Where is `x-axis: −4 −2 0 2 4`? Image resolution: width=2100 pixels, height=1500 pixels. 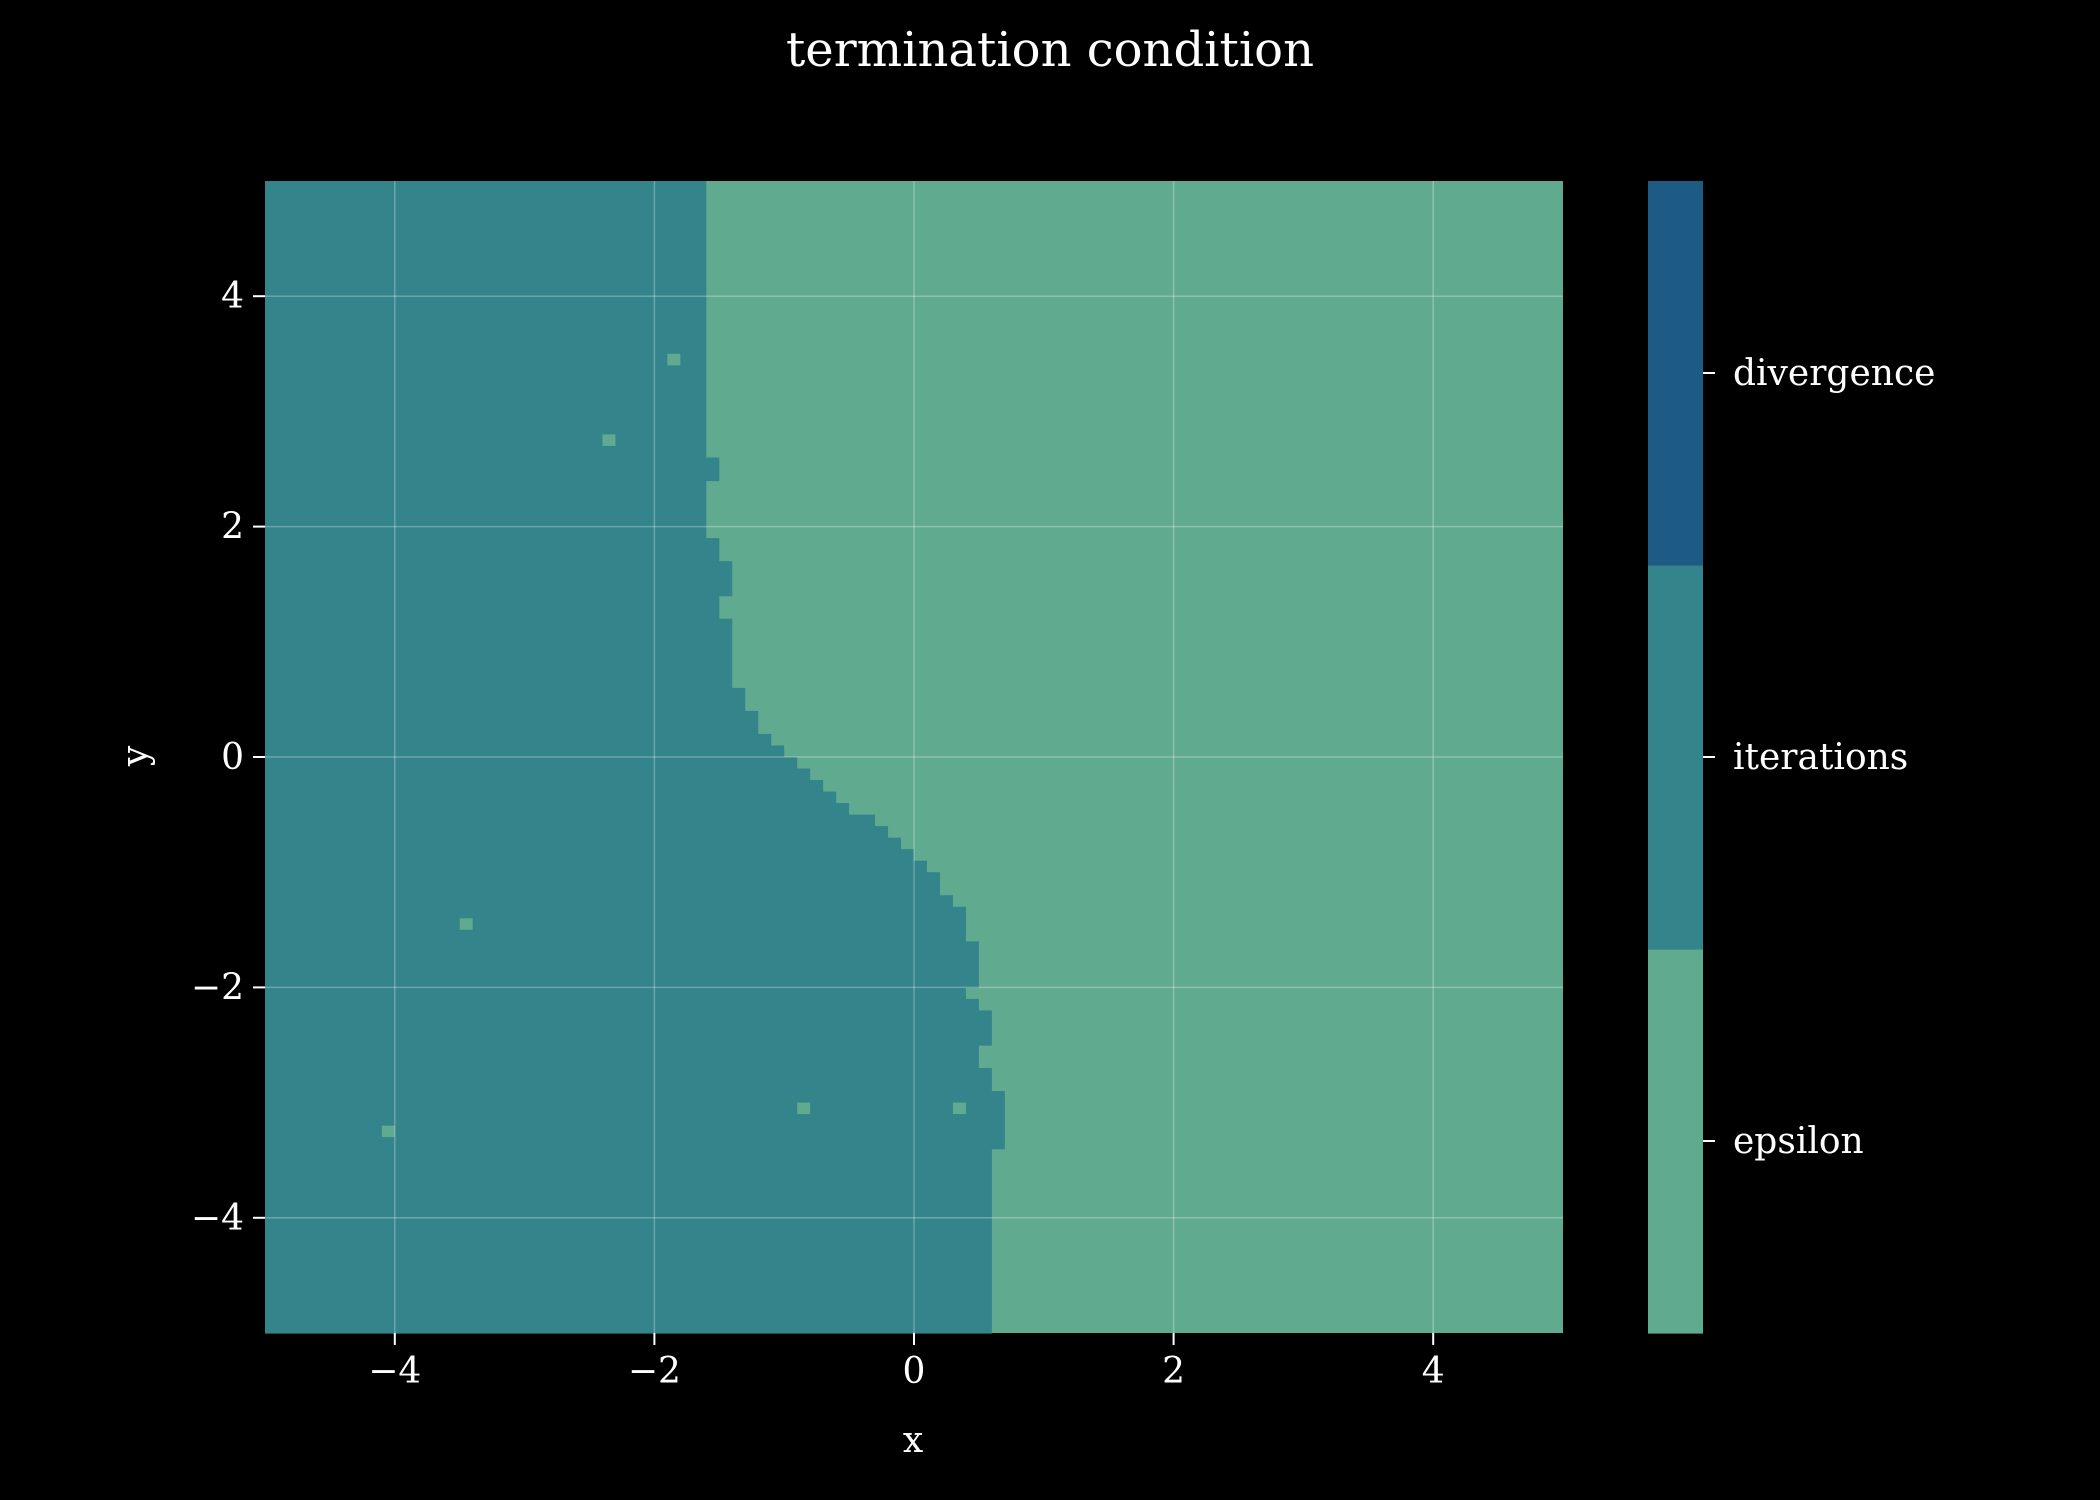
x-axis: −4 −2 0 2 4 is located at coordinates (906, 1362).